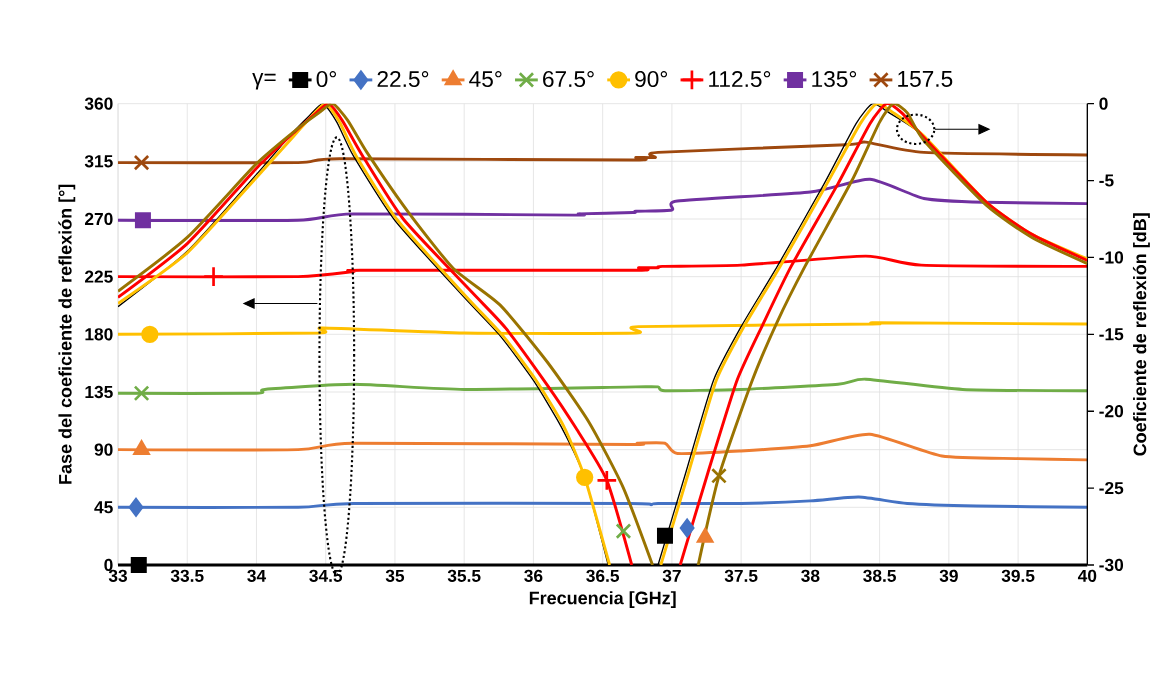 Image resolution: width=1175 pixels, height=677 pixels. What do you see at coordinates (326, 575) in the screenshot?
I see `x-tick-label: 34.5` at bounding box center [326, 575].